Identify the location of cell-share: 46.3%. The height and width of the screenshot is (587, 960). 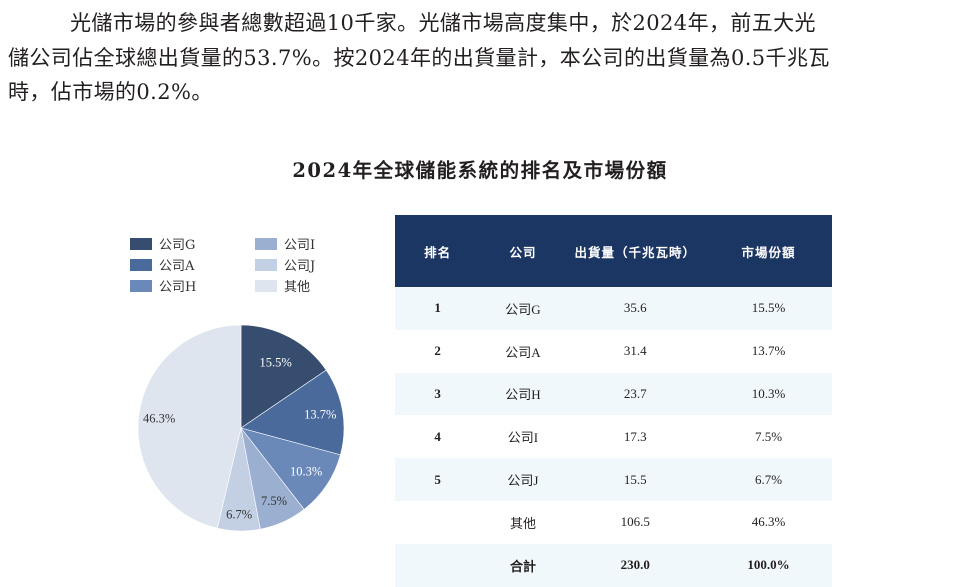
(768, 522).